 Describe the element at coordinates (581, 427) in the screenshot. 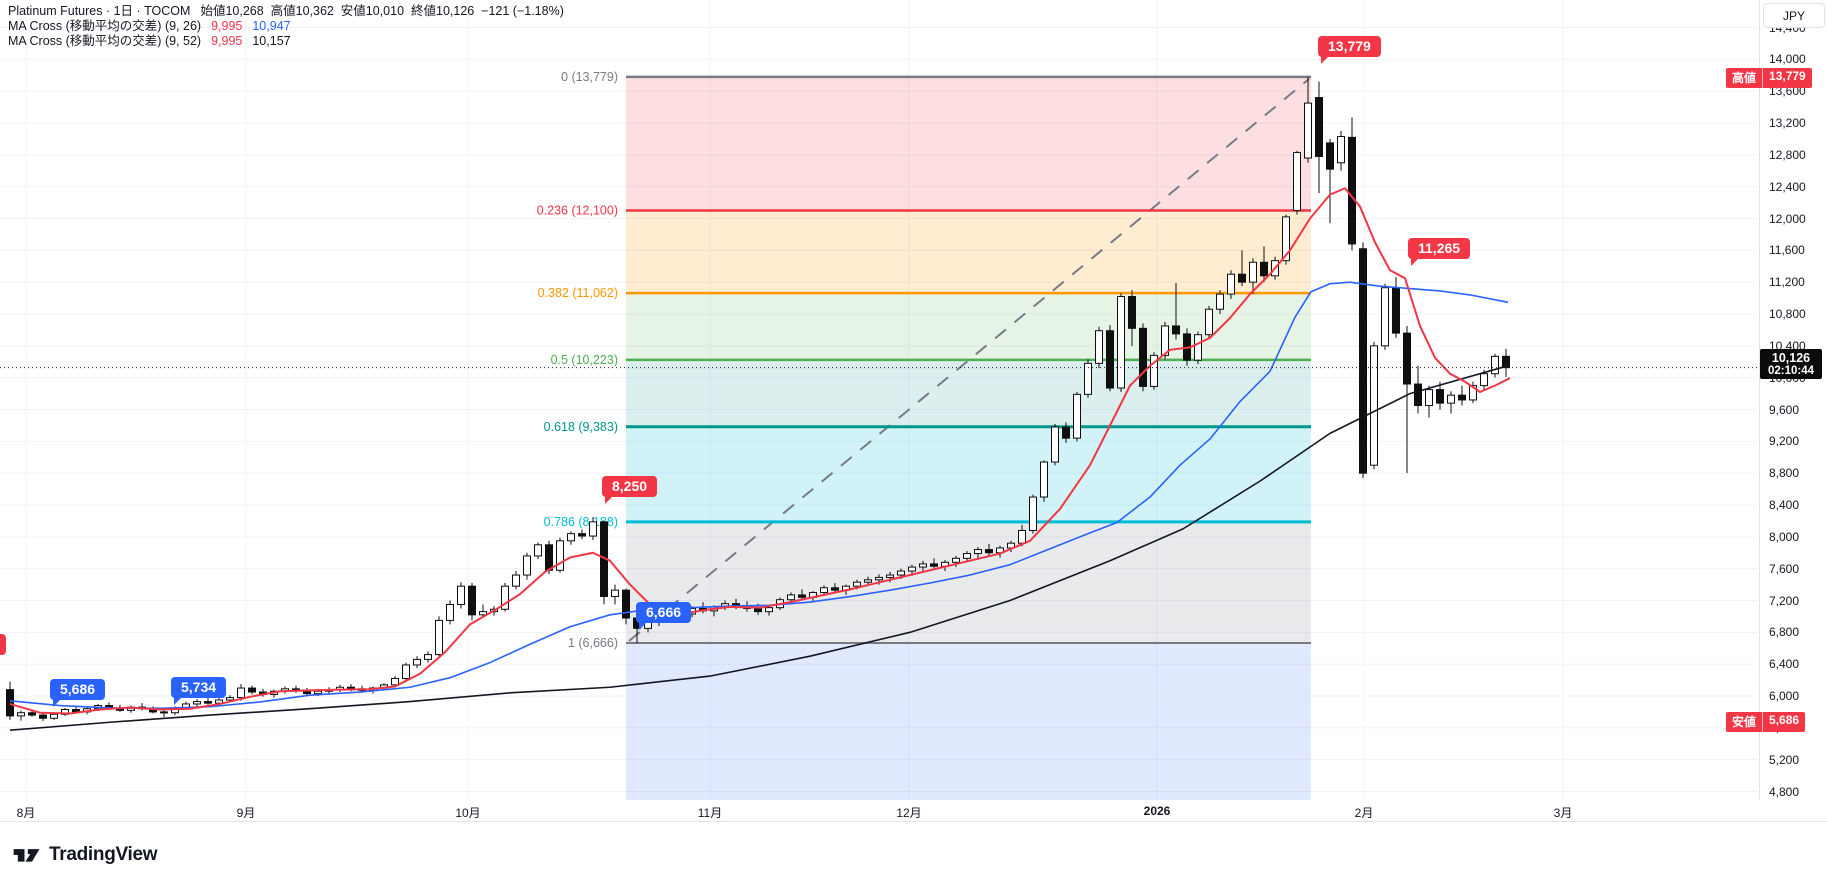

I see `fib-level-label: 0.618 (9,383)` at that location.